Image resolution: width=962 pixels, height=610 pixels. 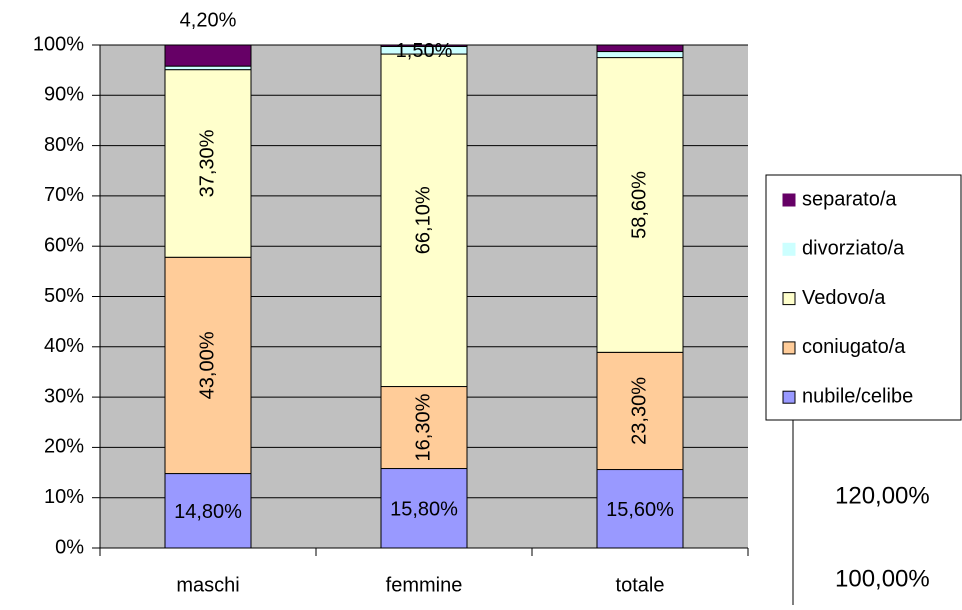 I want to click on data-label: 37,30%, so click(x=207, y=163).